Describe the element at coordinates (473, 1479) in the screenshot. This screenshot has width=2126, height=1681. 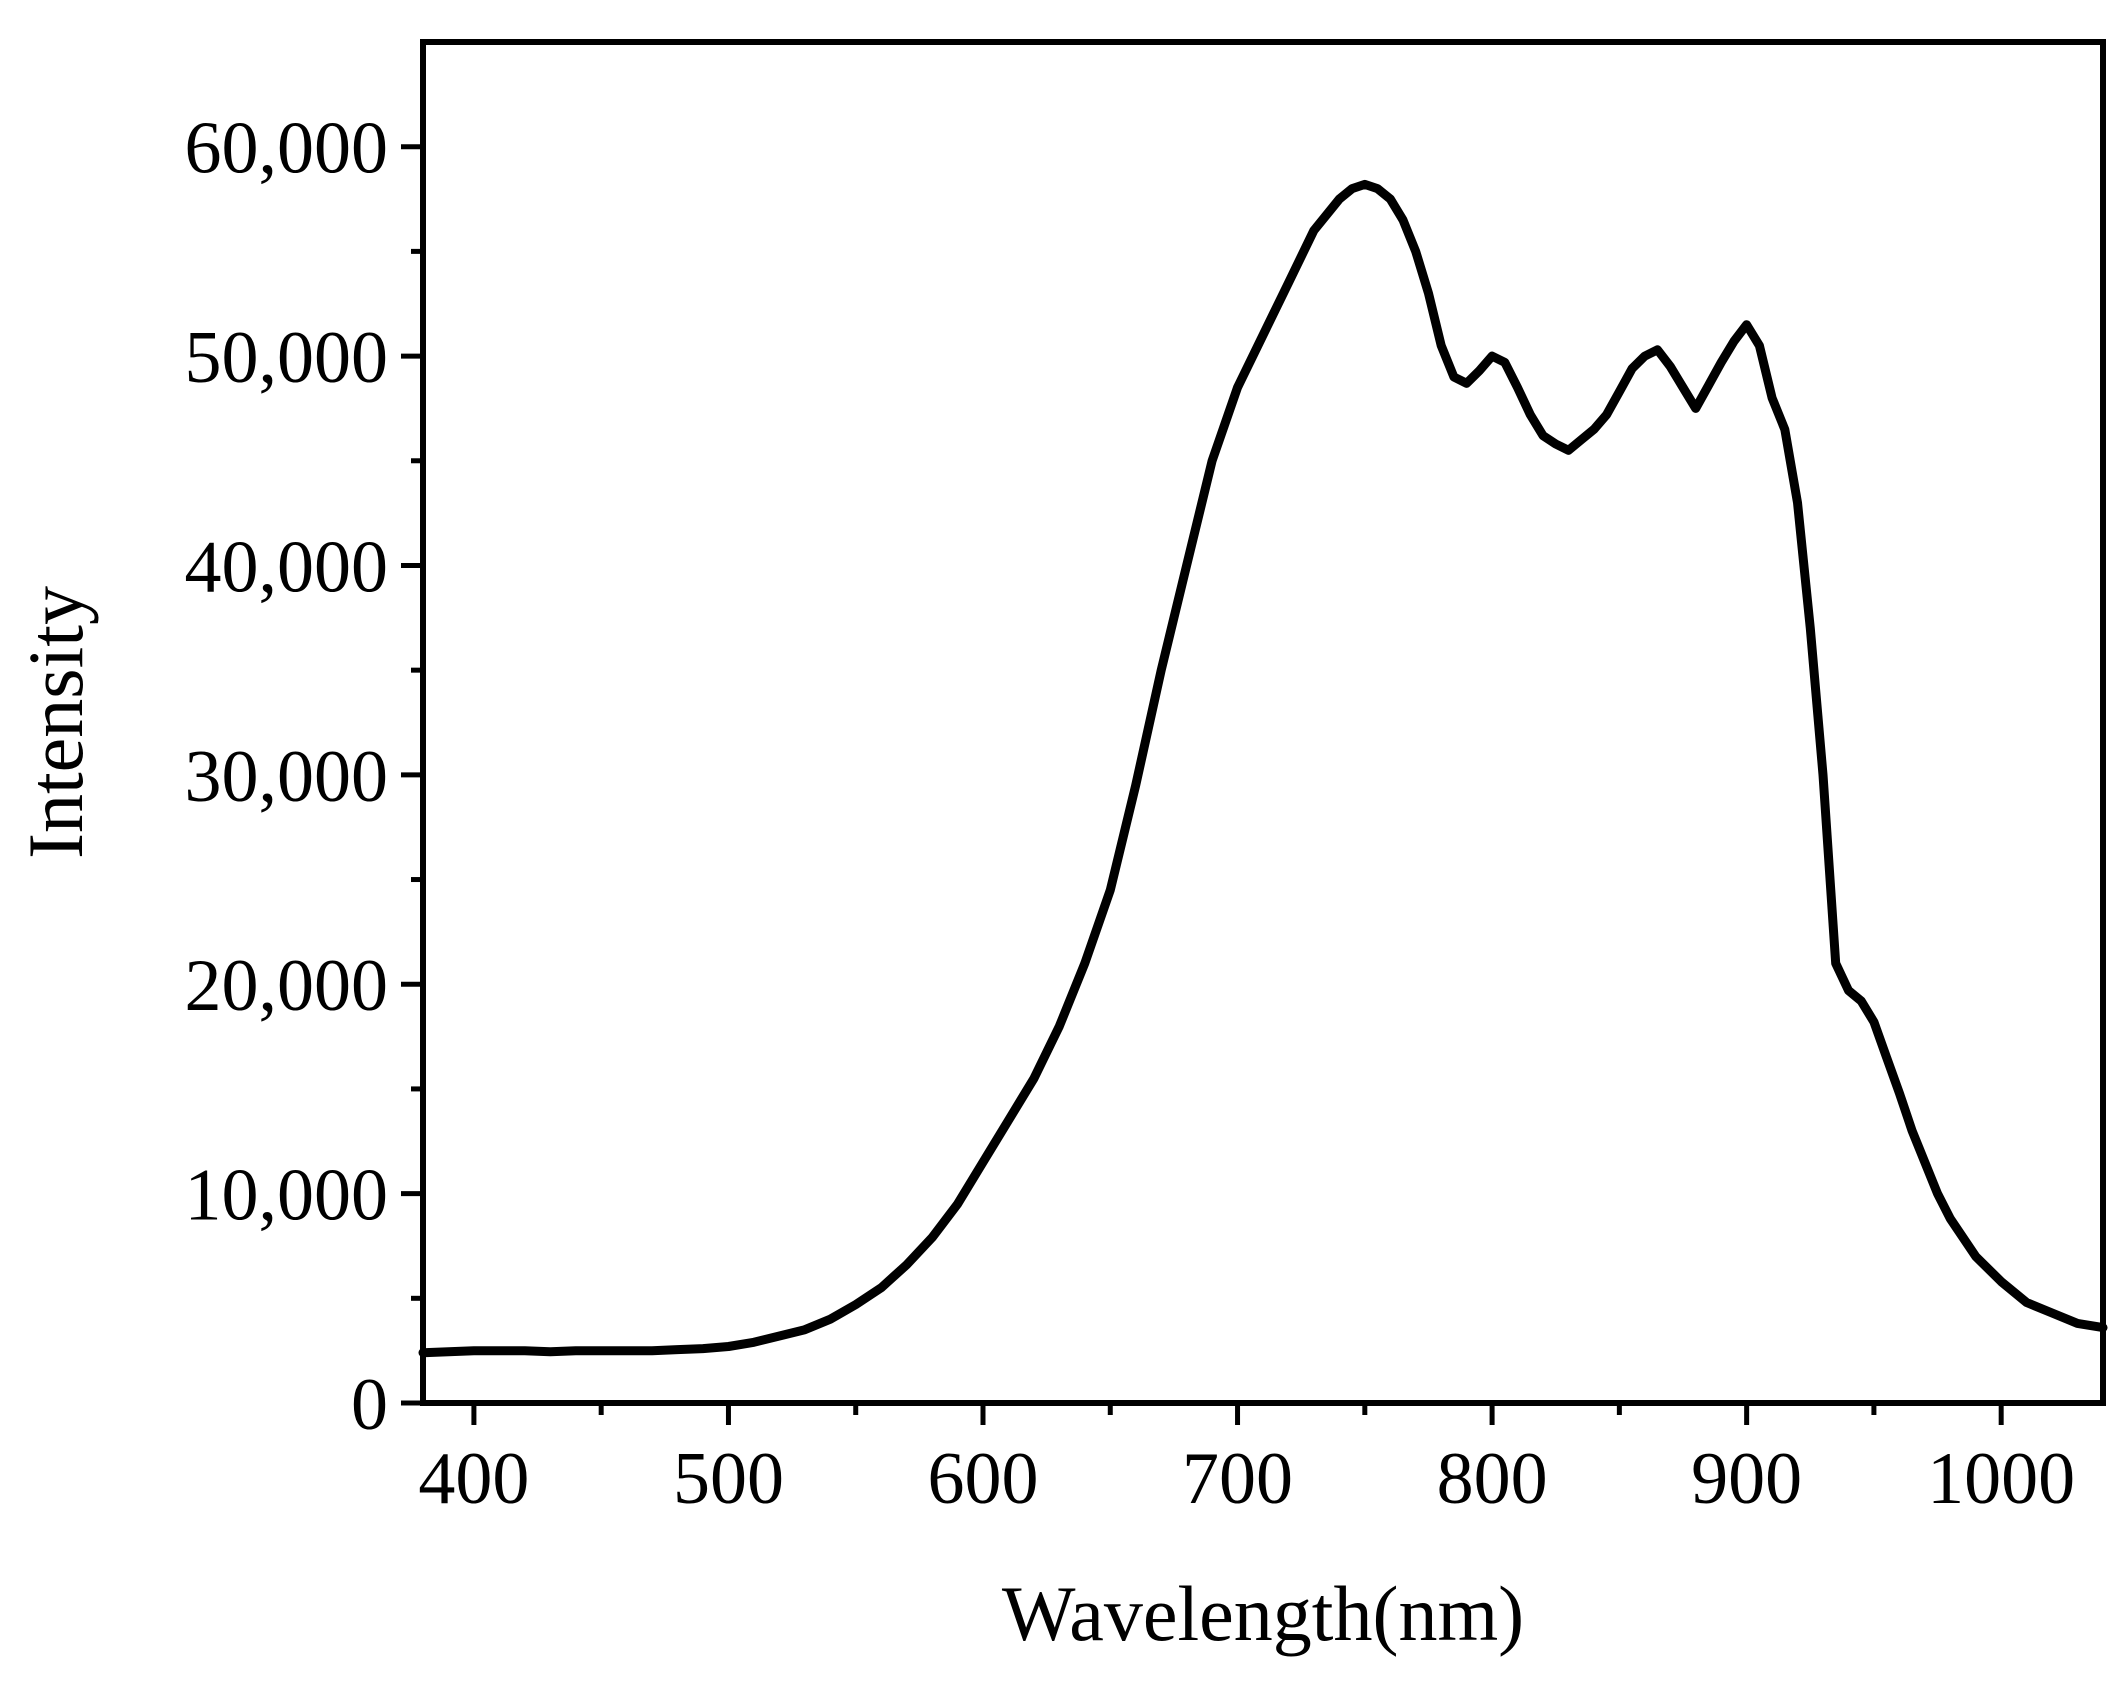
I see `x-tick-label: 400` at that location.